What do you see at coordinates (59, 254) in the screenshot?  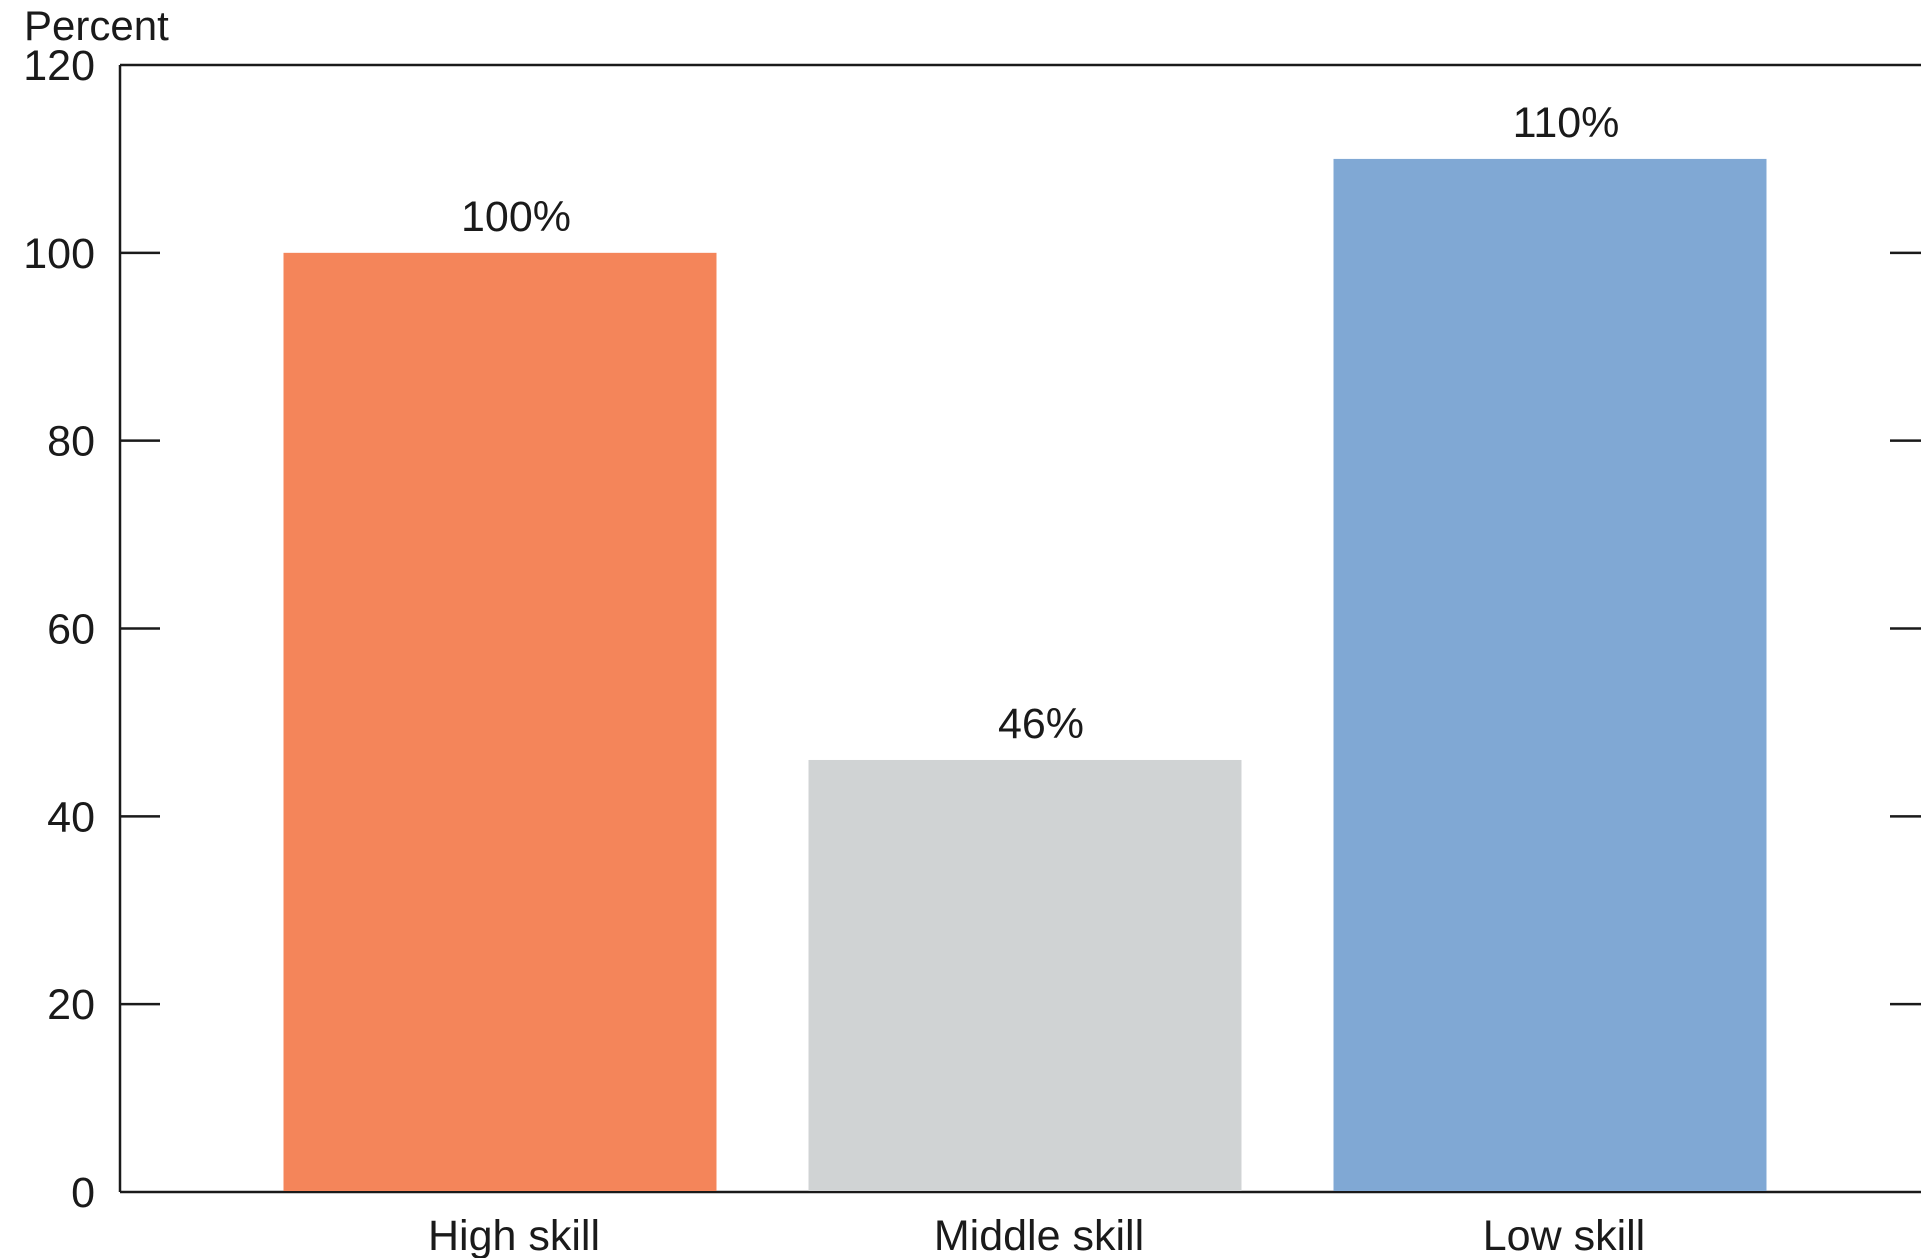 I see `y-tick-label: 100` at bounding box center [59, 254].